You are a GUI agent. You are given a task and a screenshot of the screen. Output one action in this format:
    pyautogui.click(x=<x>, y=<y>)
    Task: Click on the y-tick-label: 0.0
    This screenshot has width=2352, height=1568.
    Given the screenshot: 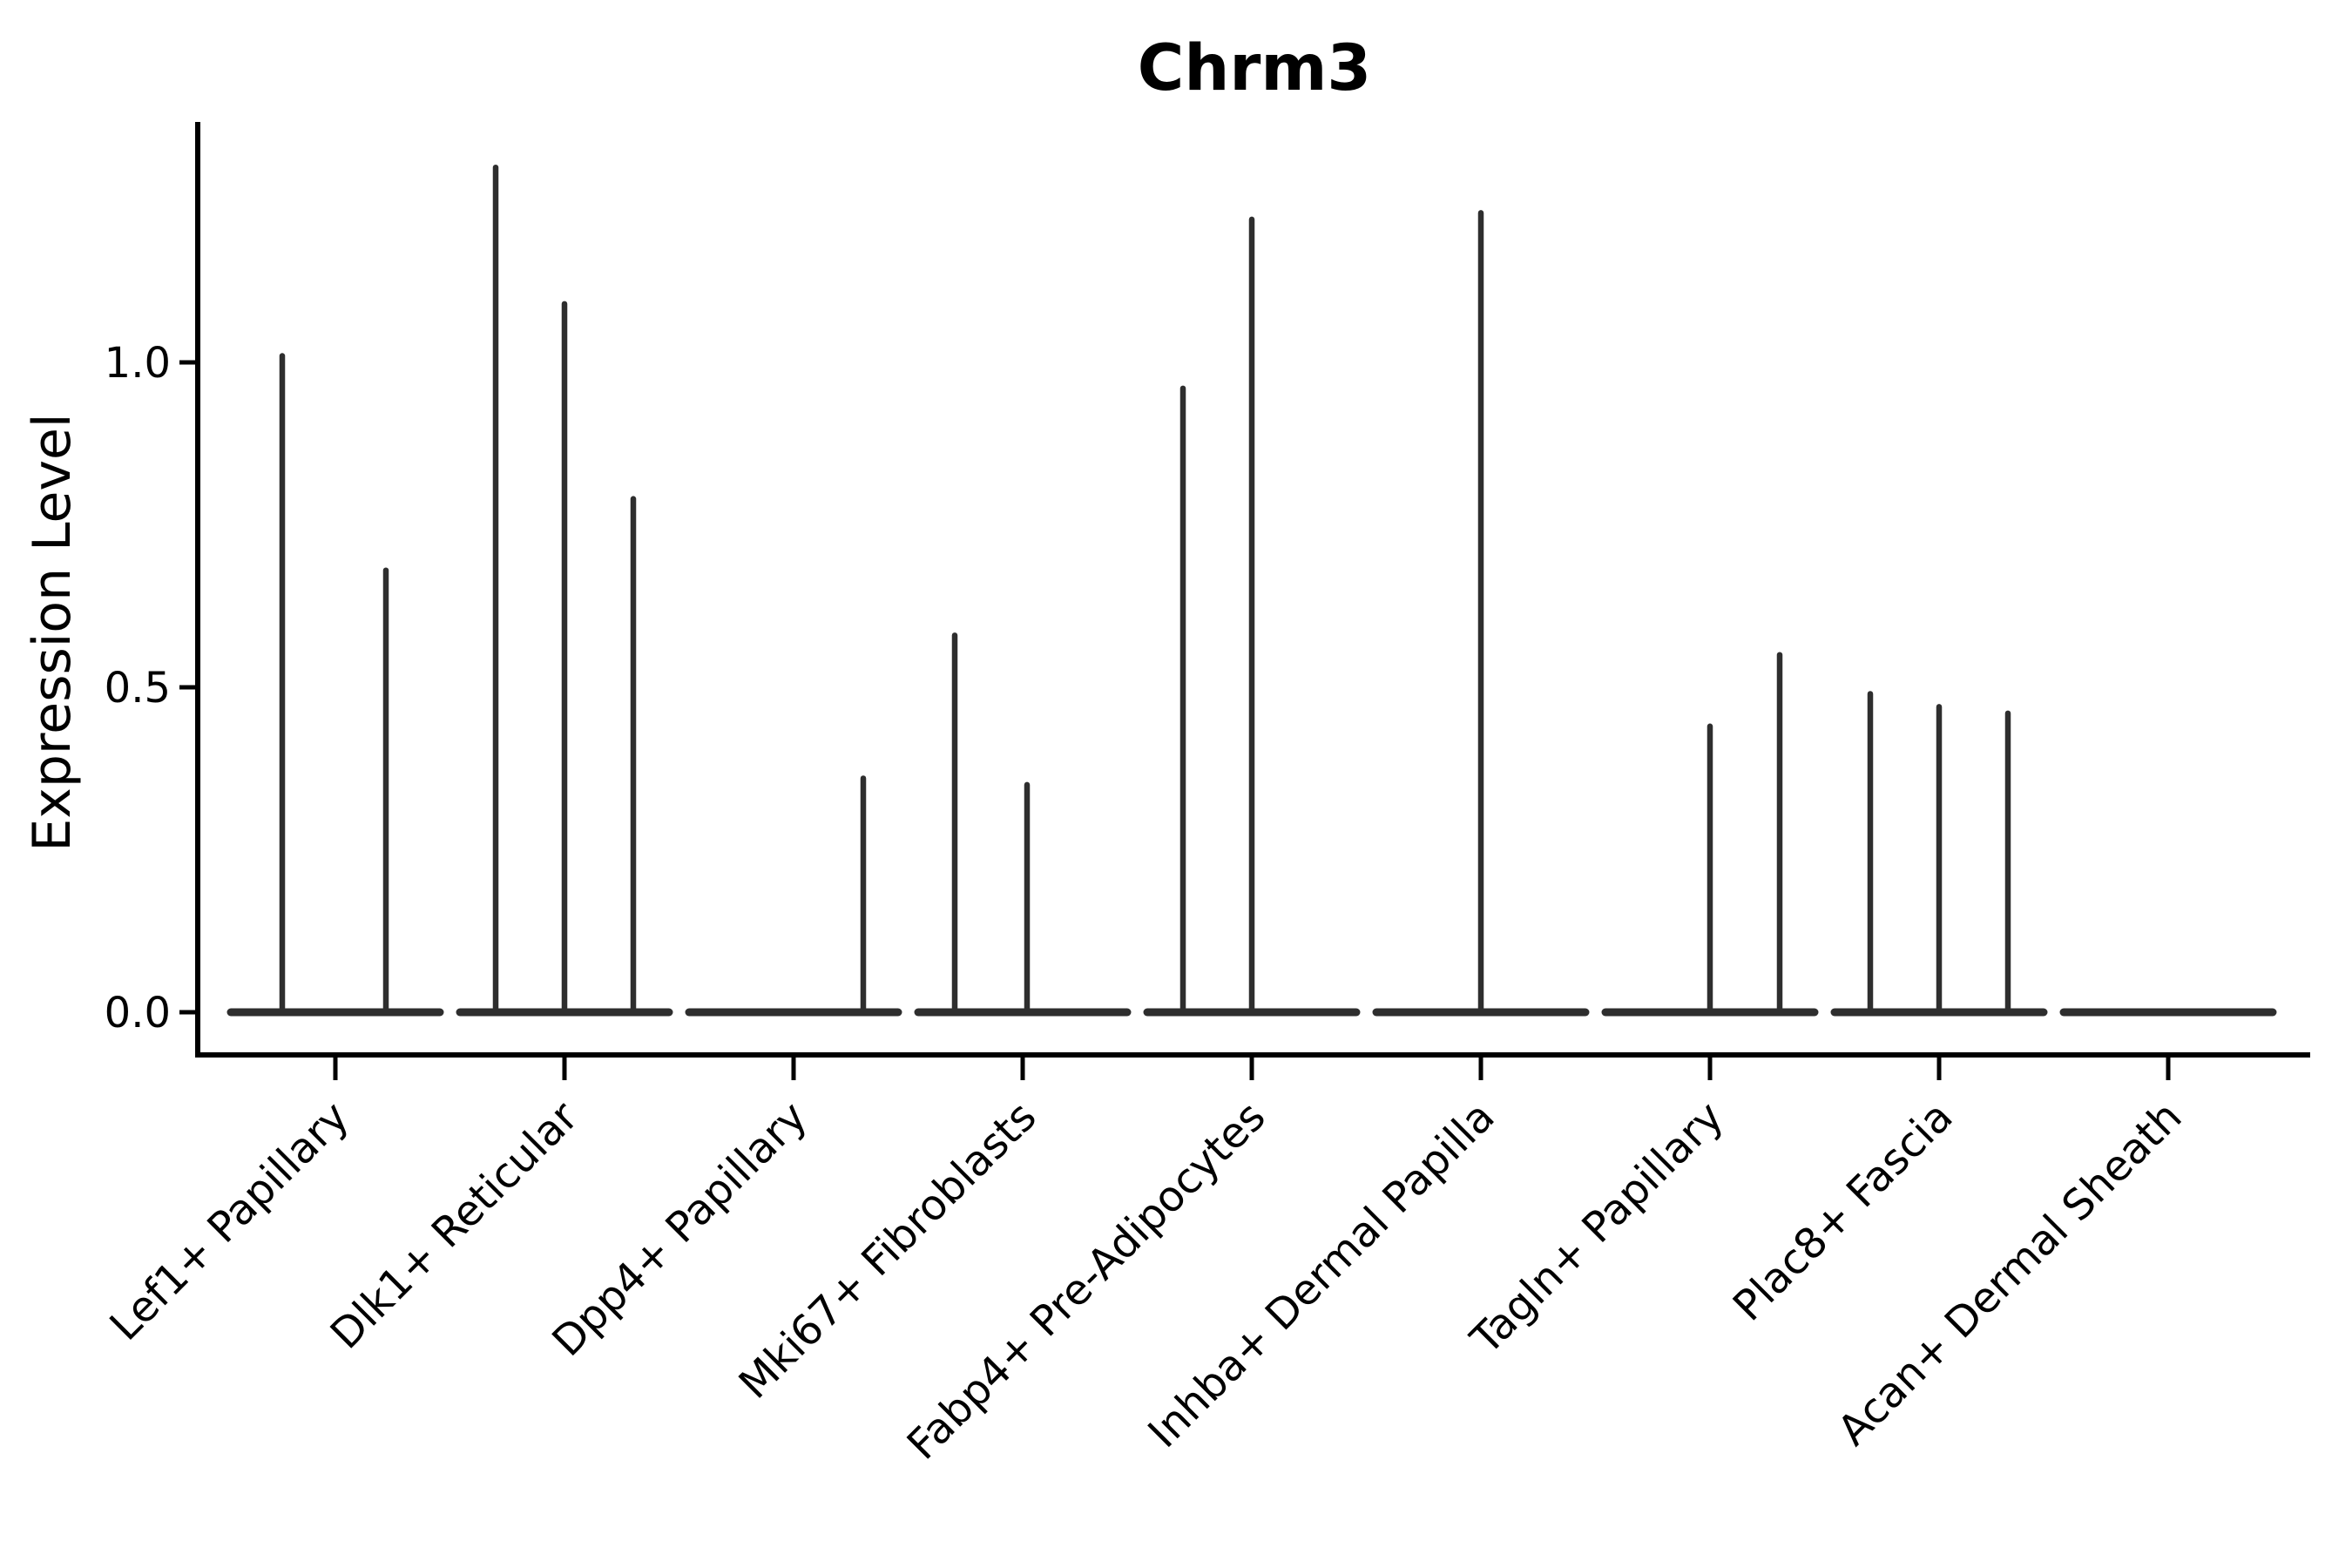 What is the action you would take?
    pyautogui.click(x=138, y=1013)
    